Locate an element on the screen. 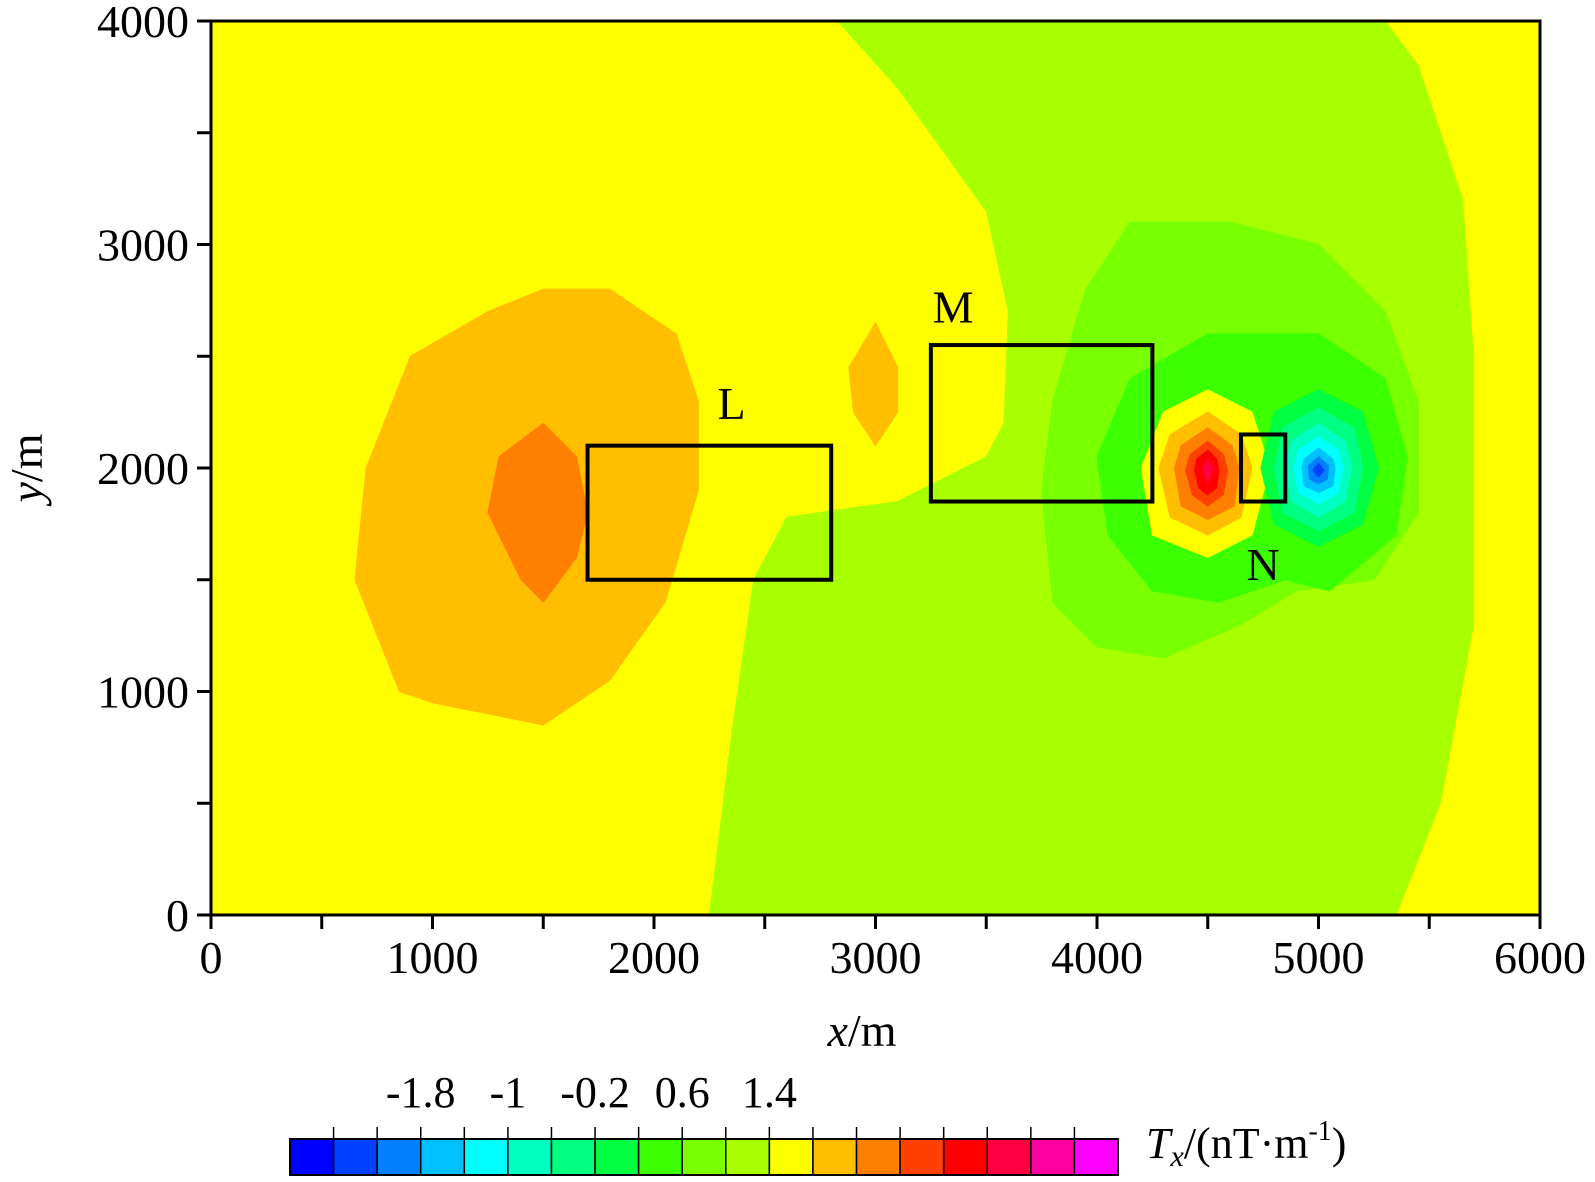 This screenshot has height=1182, width=1595. colorbar-label-unit: /(nT·m is located at coordinates (1246, 1143).